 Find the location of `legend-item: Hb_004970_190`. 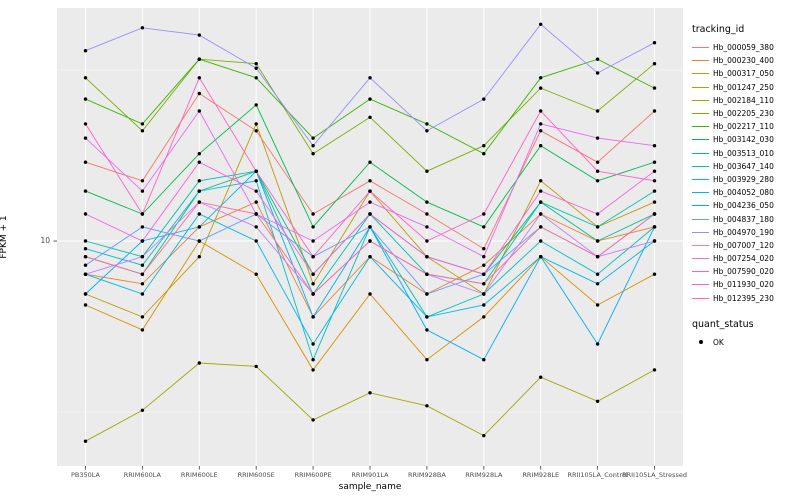

legend-item: Hb_004970_190 is located at coordinates (745, 232).